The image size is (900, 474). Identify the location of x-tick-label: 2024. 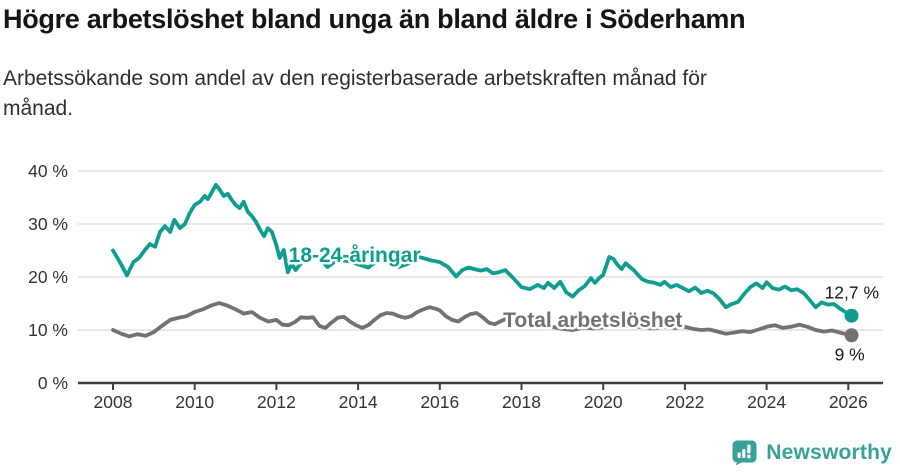
(766, 402).